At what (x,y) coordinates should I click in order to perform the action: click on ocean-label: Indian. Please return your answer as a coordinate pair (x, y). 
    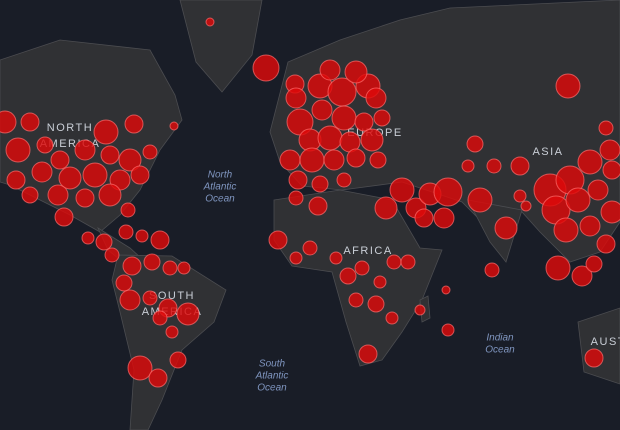
    Looking at the image, I should click on (500, 338).